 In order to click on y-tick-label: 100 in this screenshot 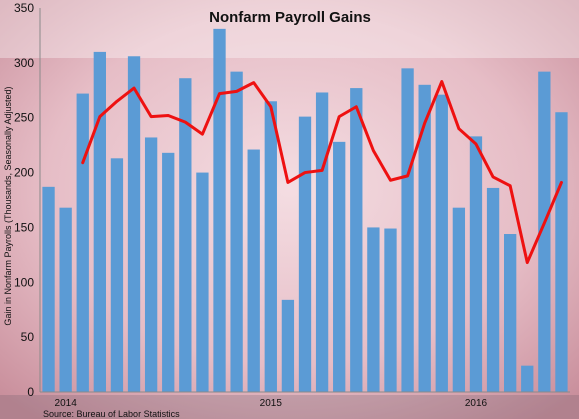, I will do `click(24, 282)`.